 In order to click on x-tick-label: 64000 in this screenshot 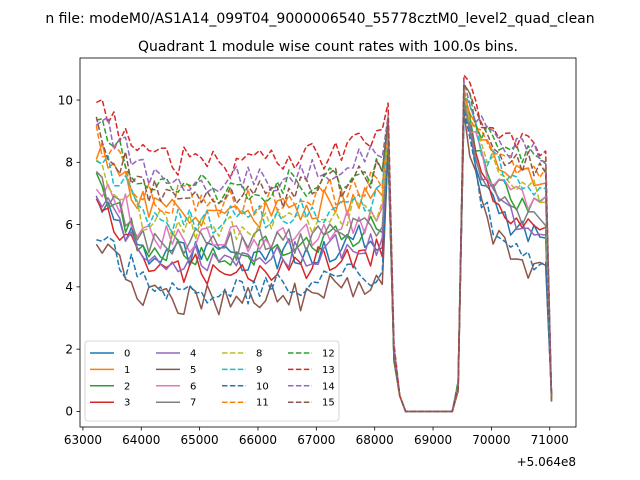, I will do `click(141, 440)`.